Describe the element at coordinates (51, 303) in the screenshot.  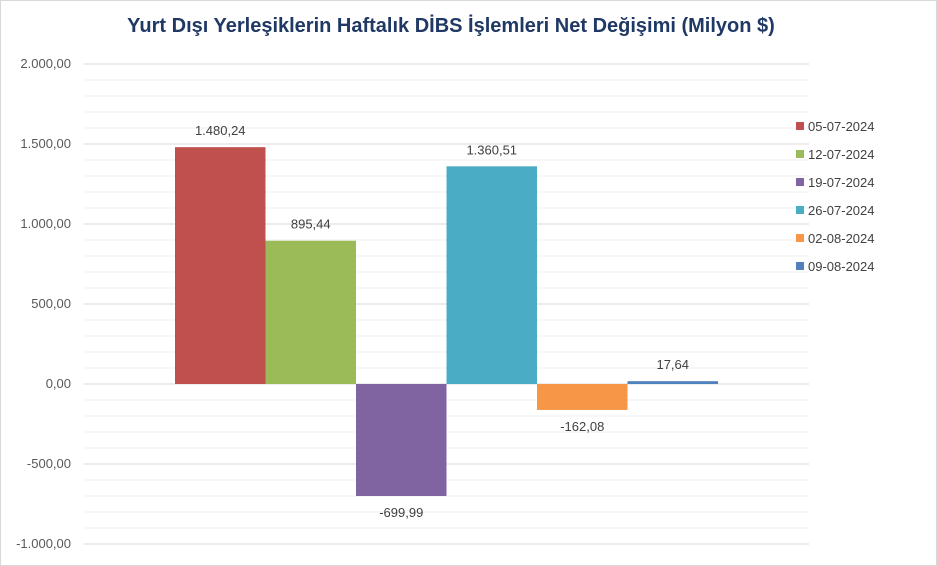
I see `y-tick-label: 500,00` at that location.